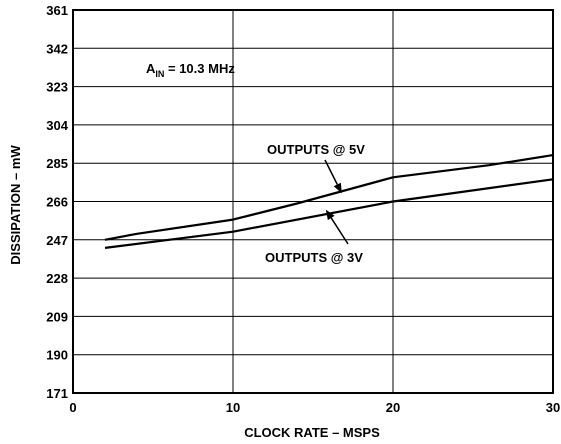 The image size is (561, 444). Describe the element at coordinates (190, 70) in the screenshot. I see `condition-annotation: AIN = 10.3 MHz` at that location.